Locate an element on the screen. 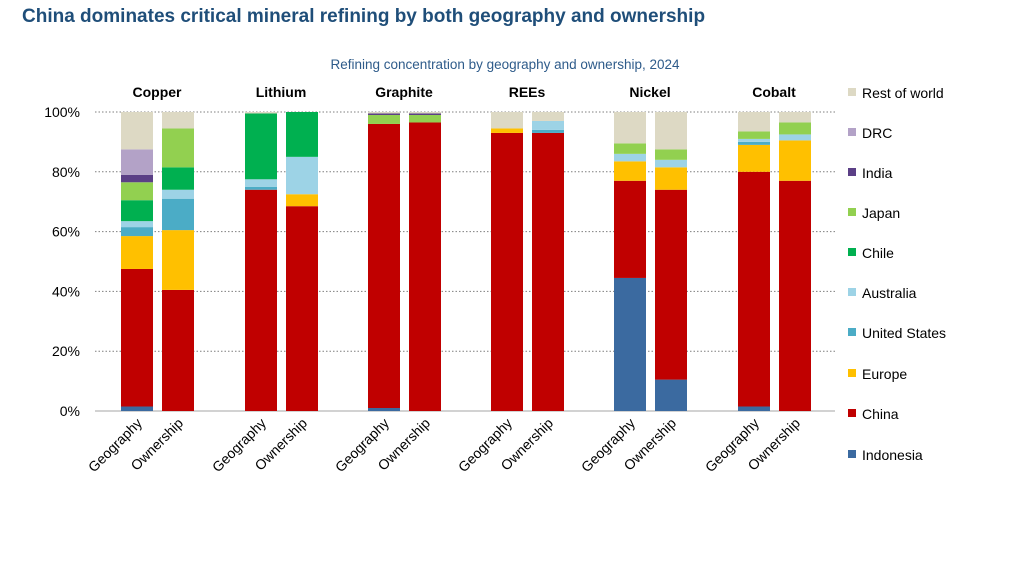 Image resolution: width=1024 pixels, height=576 pixels. bar-segment-rees-geography-rest-of-world is located at coordinates (507, 120).